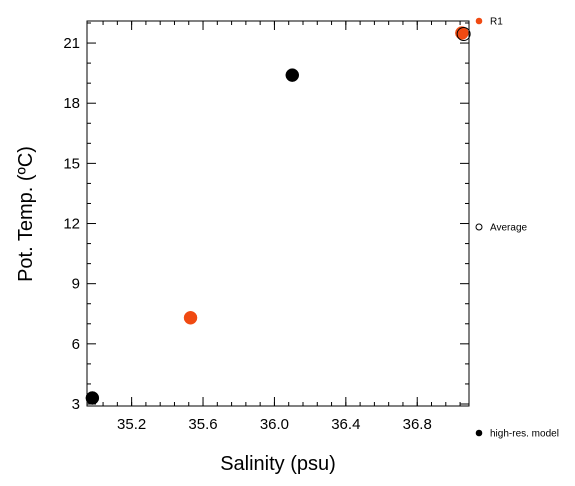  Describe the element at coordinates (26, 214) in the screenshot. I see `y-axis-title: Pot. Temp. (ºC)` at that location.